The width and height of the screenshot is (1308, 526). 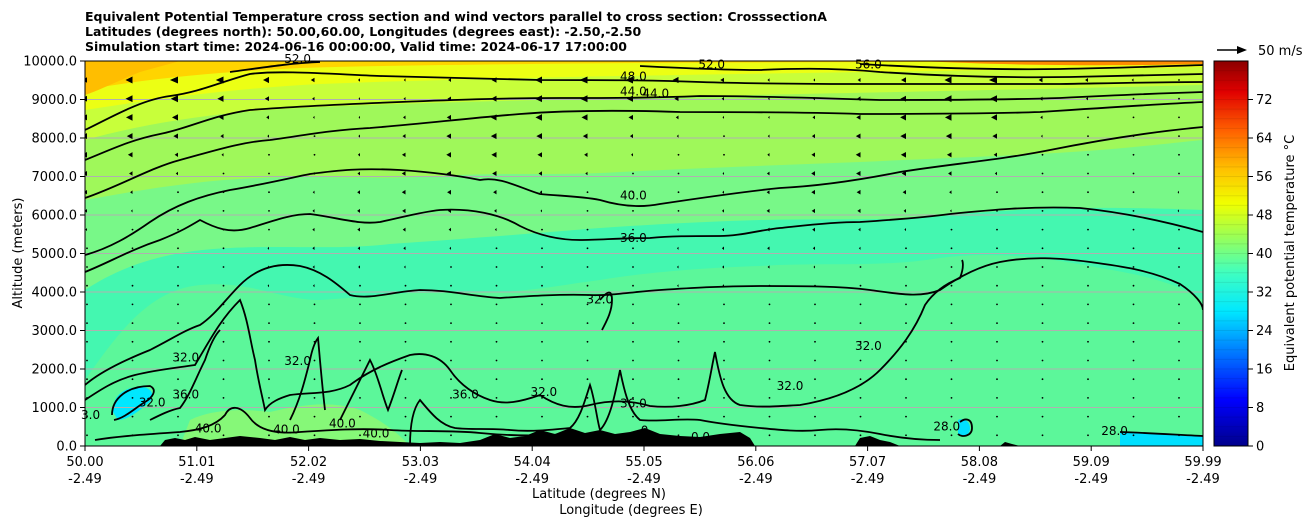 I want to click on field-cool-pocket-right, so click(x=964, y=427).